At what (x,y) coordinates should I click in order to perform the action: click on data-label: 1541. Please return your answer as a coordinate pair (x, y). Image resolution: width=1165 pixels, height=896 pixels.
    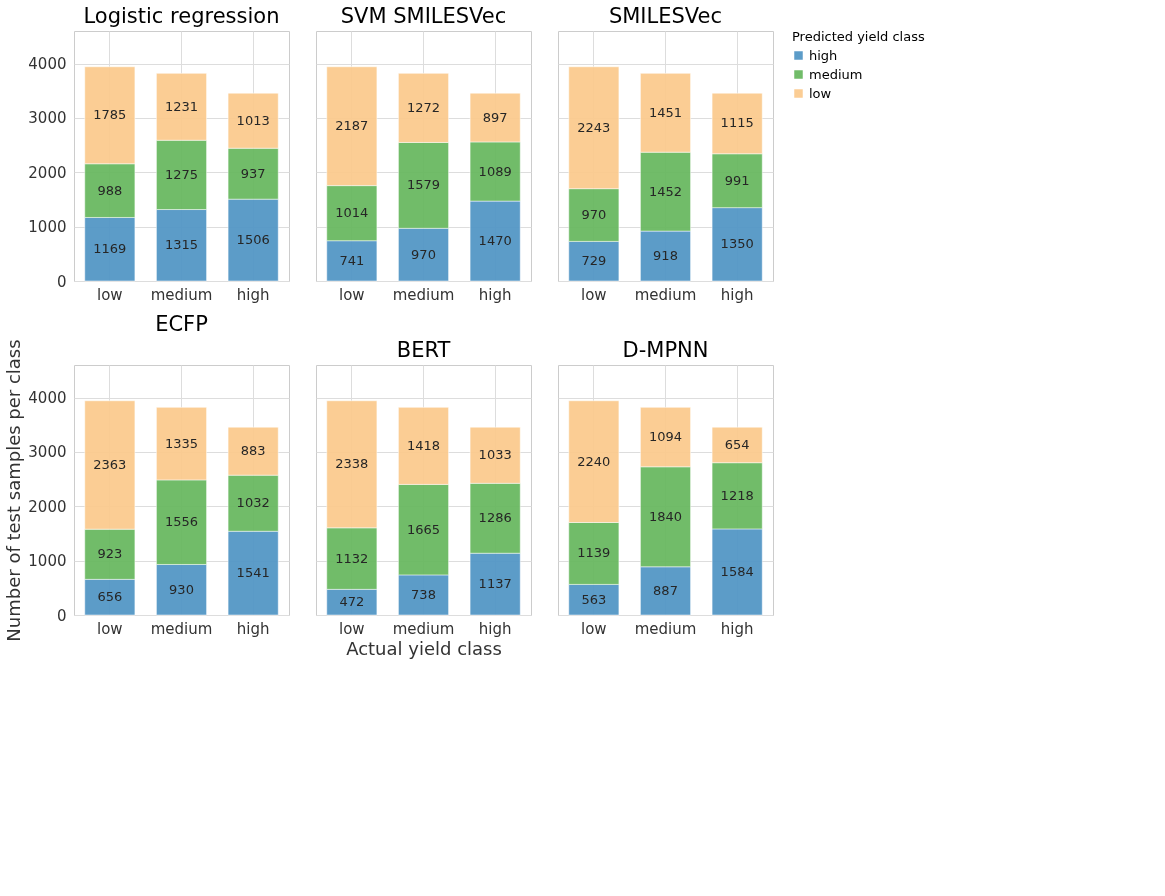
    Looking at the image, I should click on (253, 573).